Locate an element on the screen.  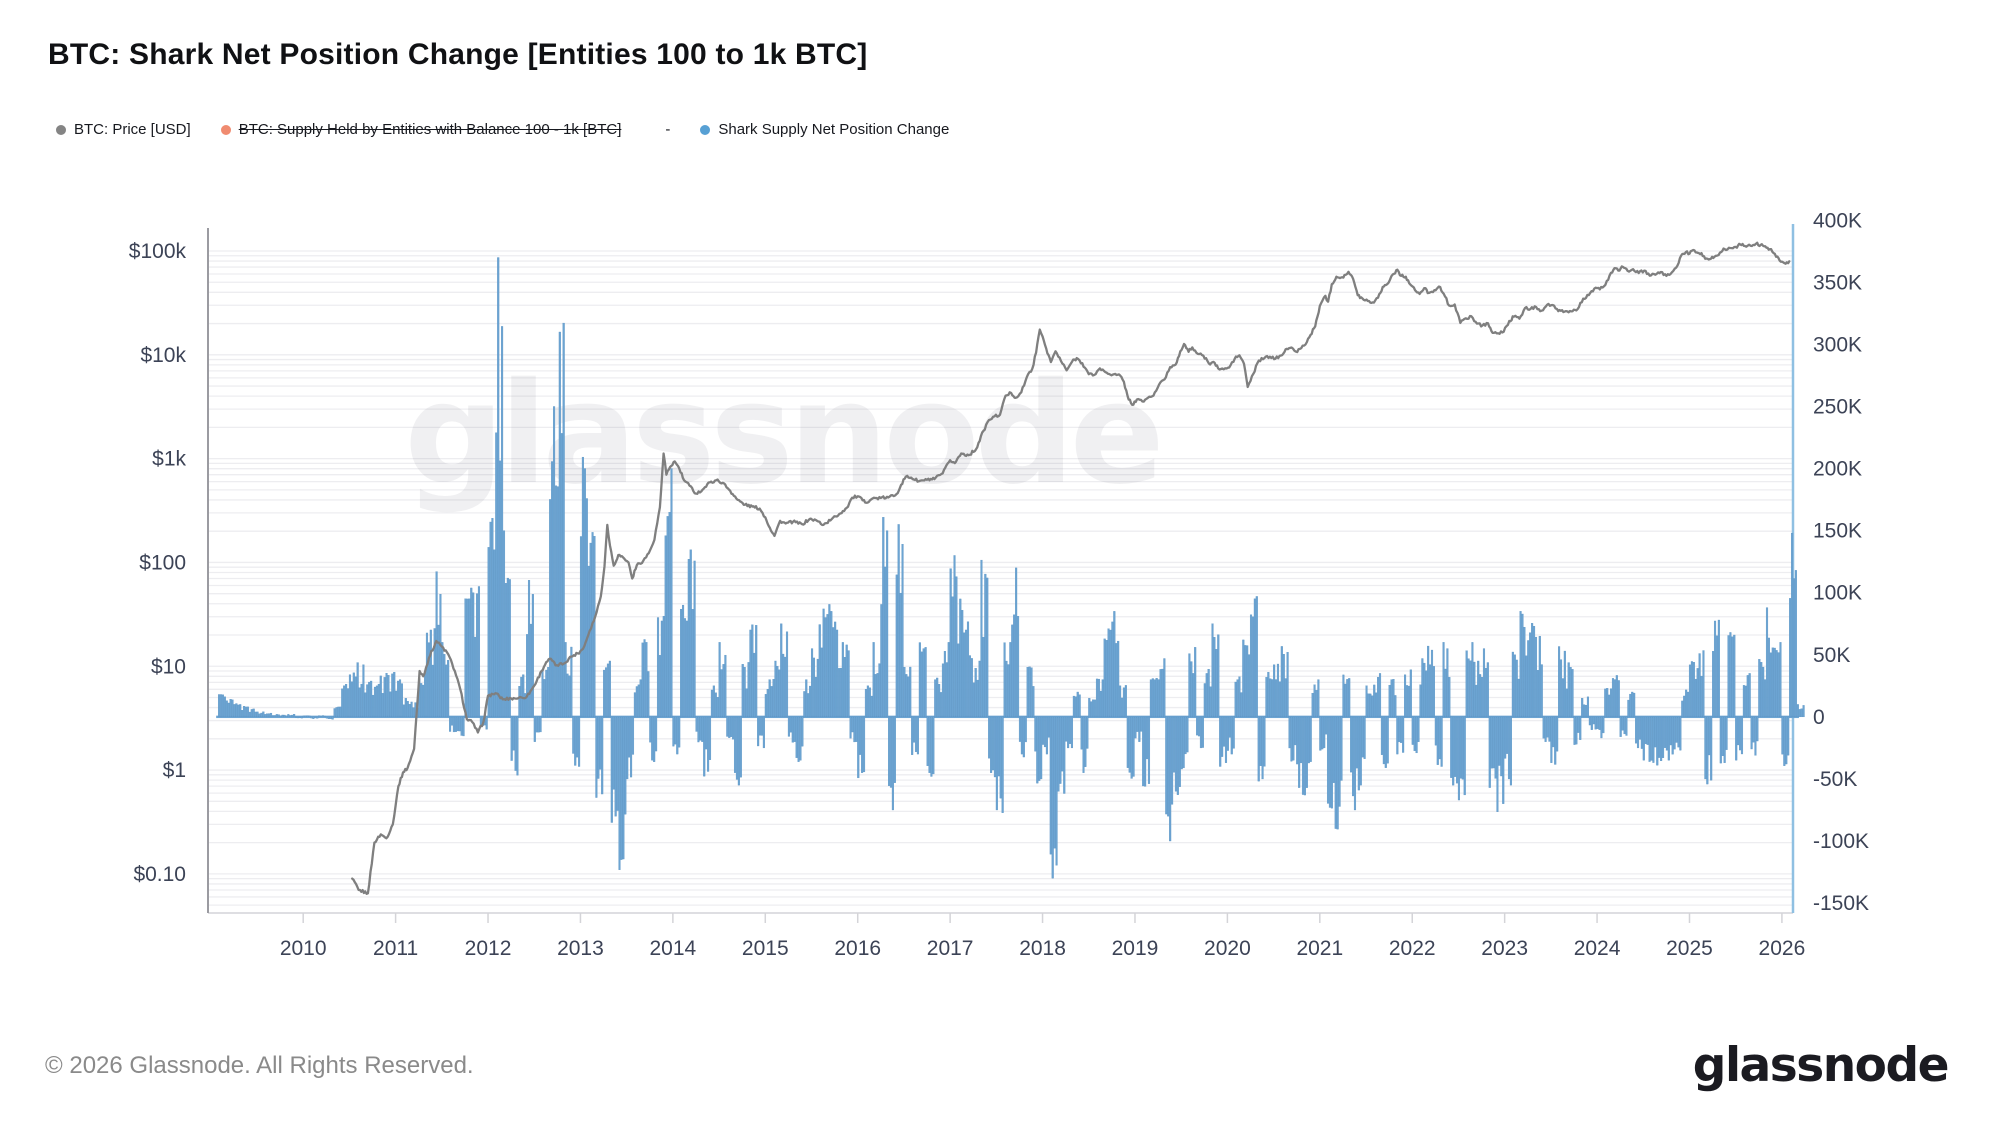
right-axis-tick-label: 400K is located at coordinates (1837, 220).